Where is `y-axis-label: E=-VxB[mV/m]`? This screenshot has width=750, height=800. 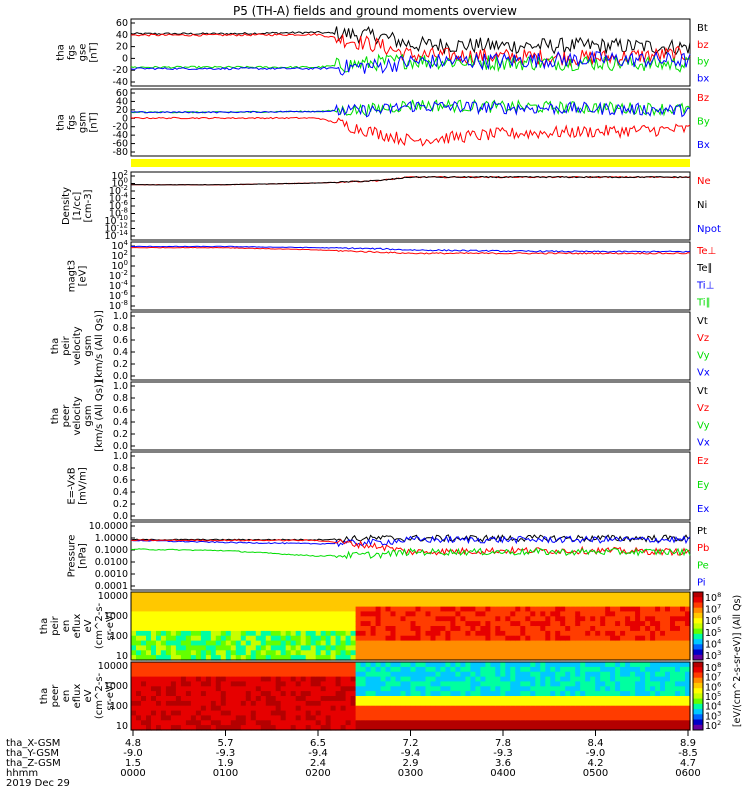
y-axis-label: E=-VxB[mV/m] is located at coordinates (78, 486).